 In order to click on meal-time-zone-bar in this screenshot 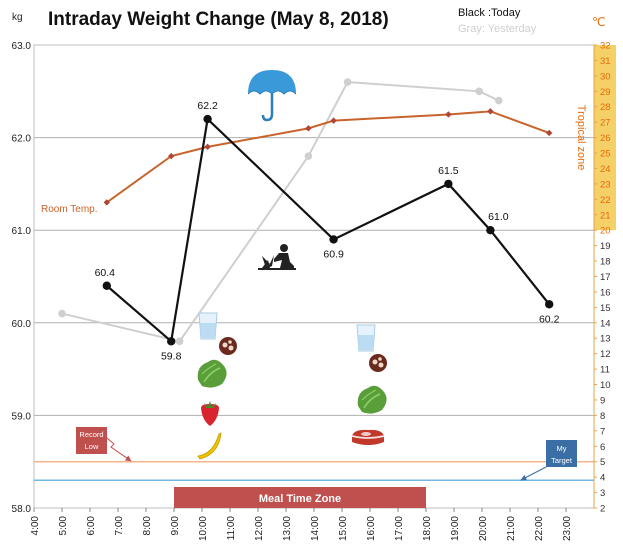, I will do `click(300, 497)`.